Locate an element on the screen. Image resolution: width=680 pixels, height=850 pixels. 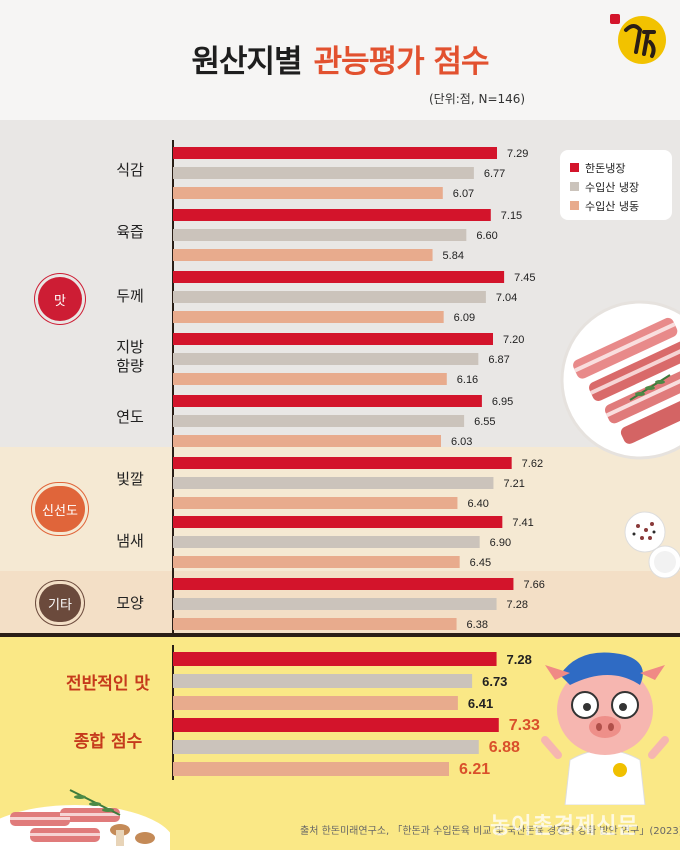
header is located at coordinates (340, 60).